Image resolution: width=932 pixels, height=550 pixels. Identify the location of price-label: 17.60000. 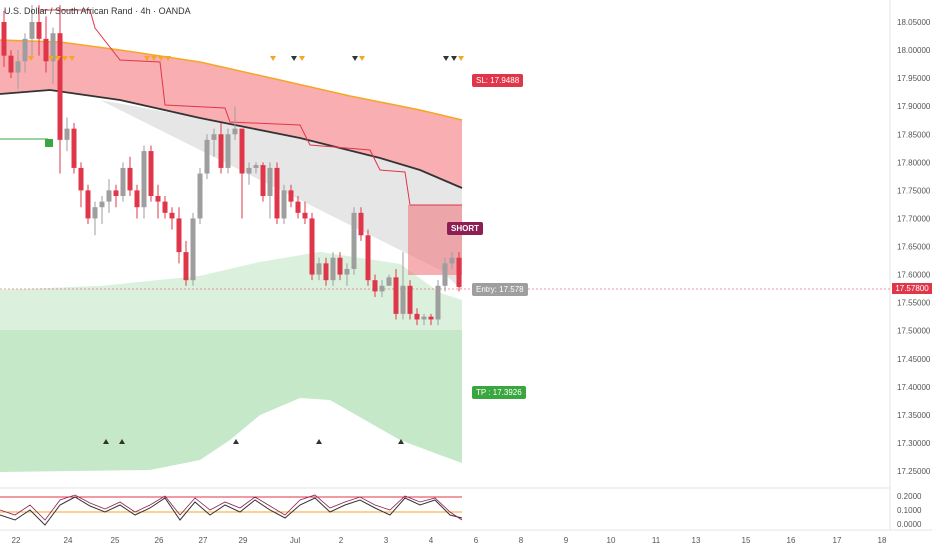
(914, 275).